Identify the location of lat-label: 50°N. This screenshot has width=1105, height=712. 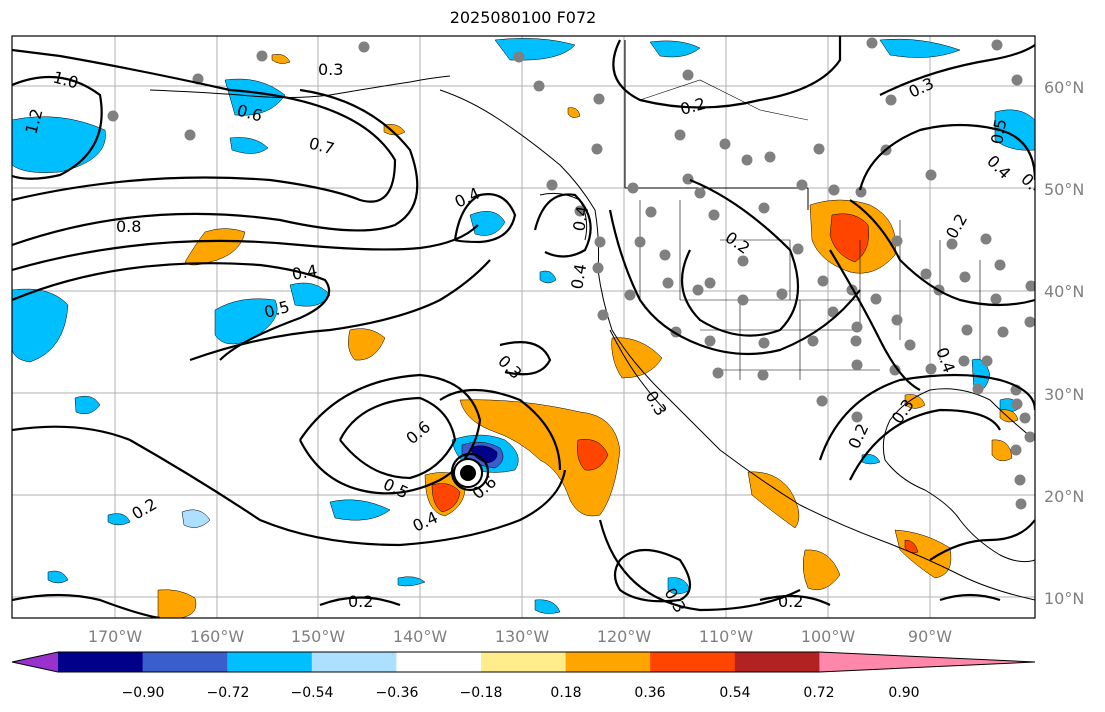
(1064, 189).